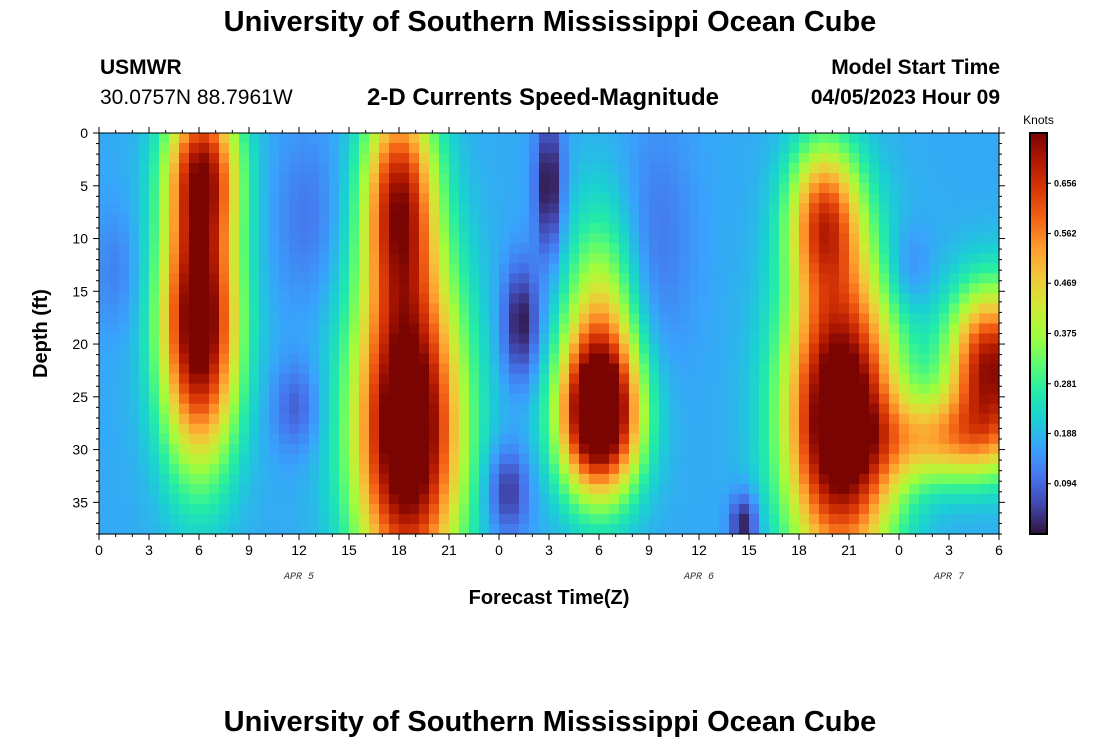 The image size is (1100, 750). What do you see at coordinates (449, 550) in the screenshot?
I see `x-tick-label: 21` at bounding box center [449, 550].